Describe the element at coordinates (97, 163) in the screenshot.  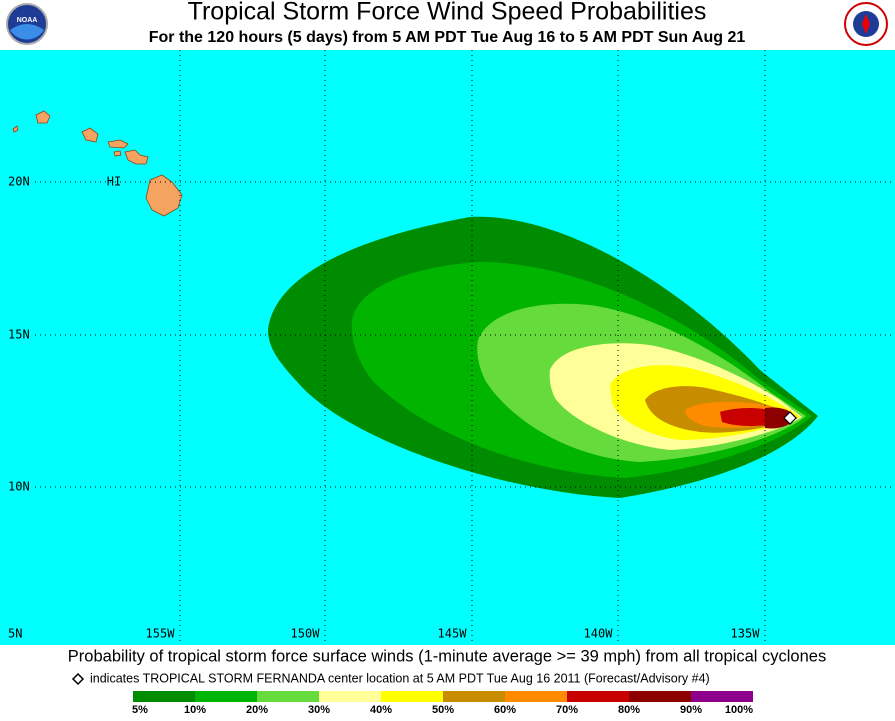
I see `hawaii` at that location.